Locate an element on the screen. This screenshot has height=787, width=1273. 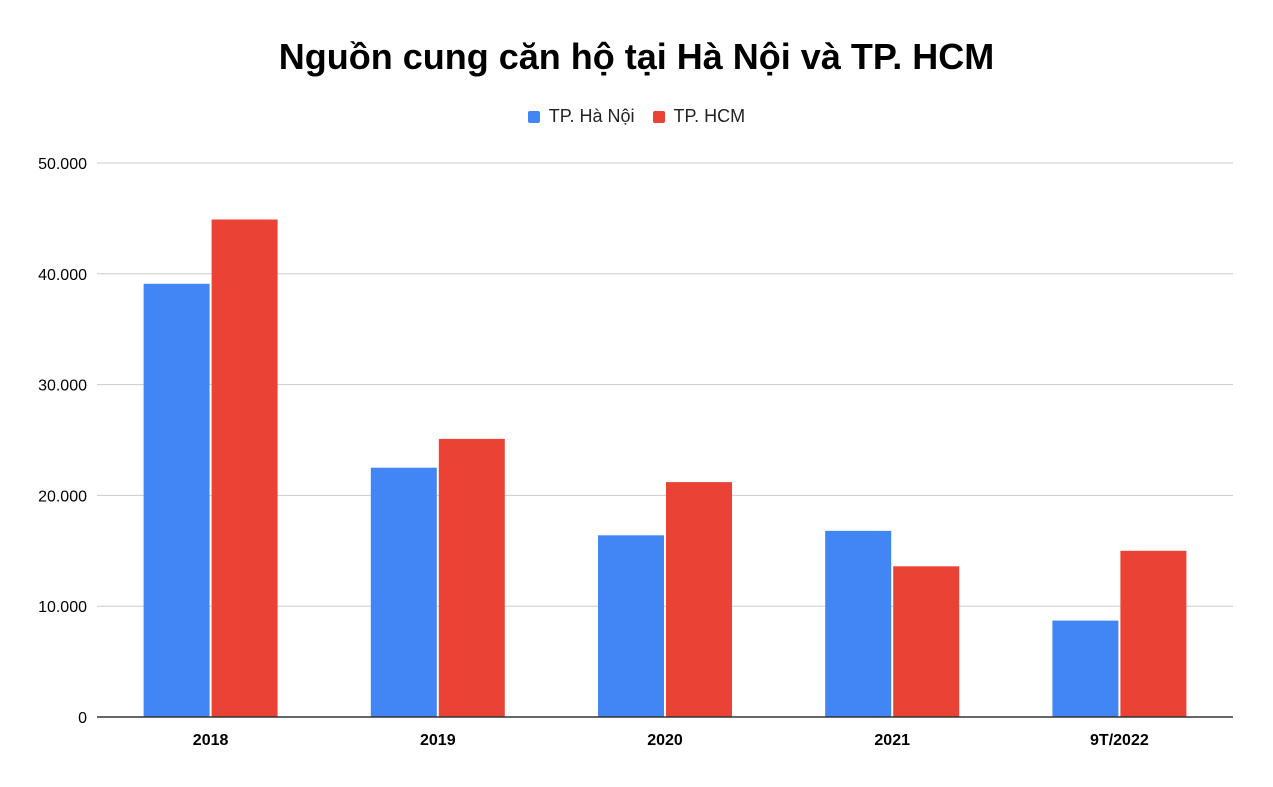
x-tick-label: 2020 is located at coordinates (665, 740).